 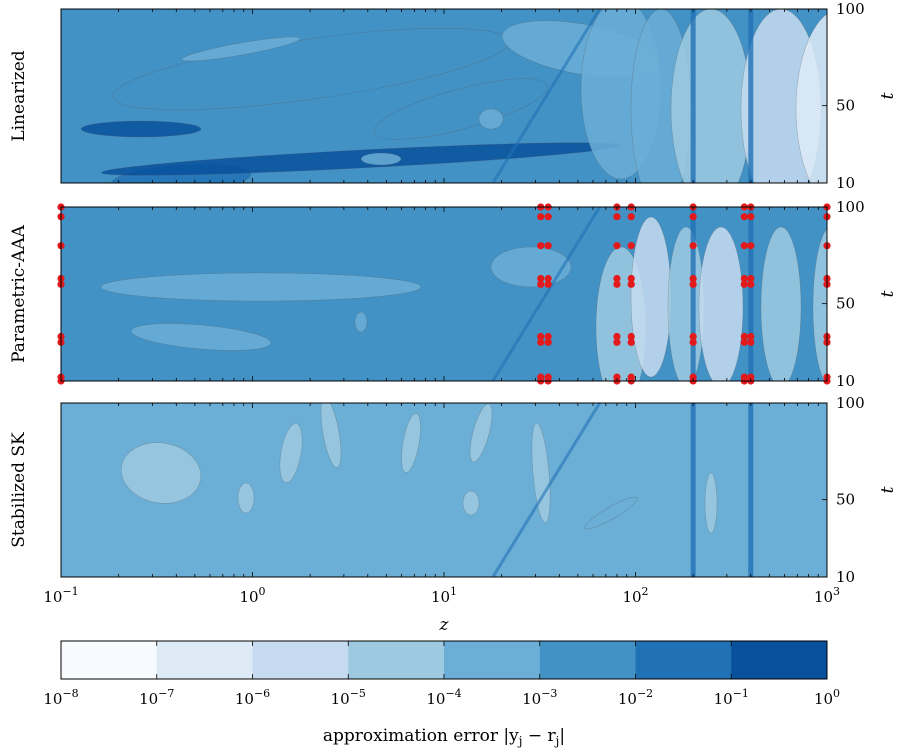 What do you see at coordinates (635, 595) in the screenshot?
I see `x-tick-label: 10²` at bounding box center [635, 595].